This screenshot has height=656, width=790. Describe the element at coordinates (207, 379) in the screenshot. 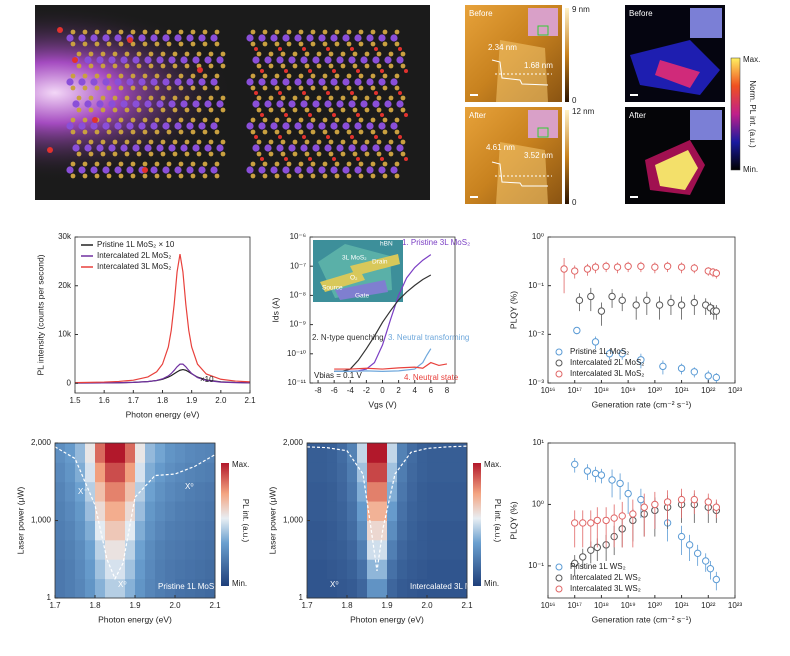

I see `annotation: ×10` at that location.